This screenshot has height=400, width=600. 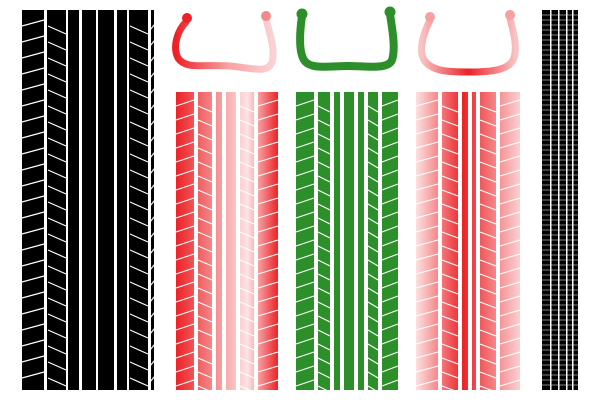 What do you see at coordinates (347, 40) in the screenshot?
I see `green-tire-cross-section` at bounding box center [347, 40].